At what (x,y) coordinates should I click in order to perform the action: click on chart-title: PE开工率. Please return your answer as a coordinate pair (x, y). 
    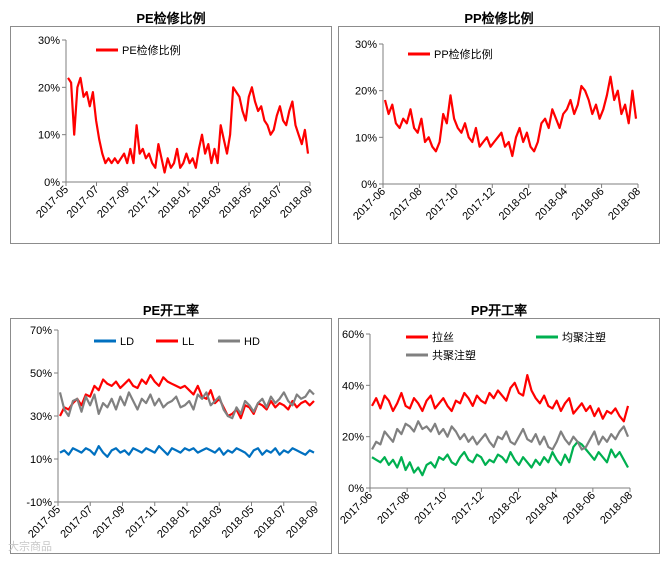
    Looking at the image, I should click on (171, 310).